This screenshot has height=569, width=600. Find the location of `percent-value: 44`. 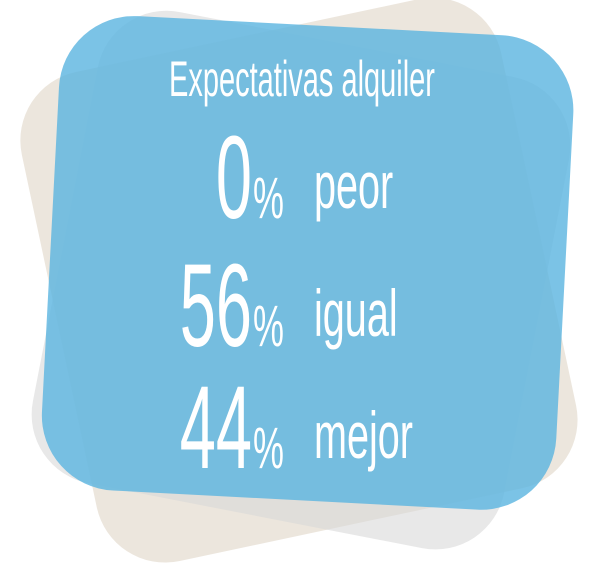

percent-value: 44 is located at coordinates (216, 428).